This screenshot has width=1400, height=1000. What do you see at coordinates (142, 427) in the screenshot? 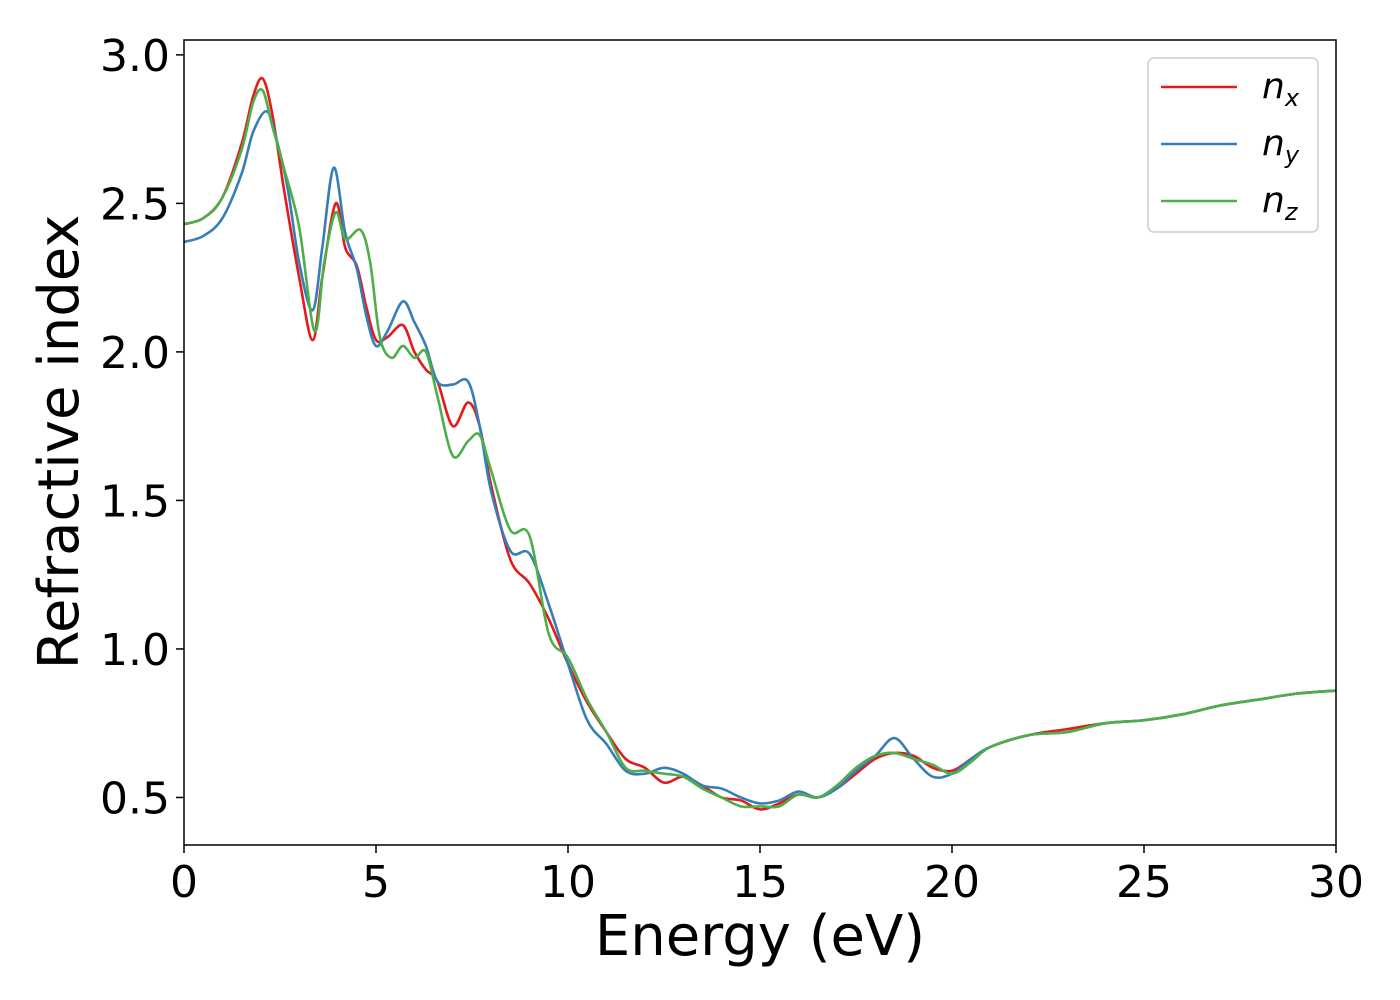
I see `y-axis-ticks: 0.5 1.0 1.5 2.0 2.5 3.0` at bounding box center [142, 427].